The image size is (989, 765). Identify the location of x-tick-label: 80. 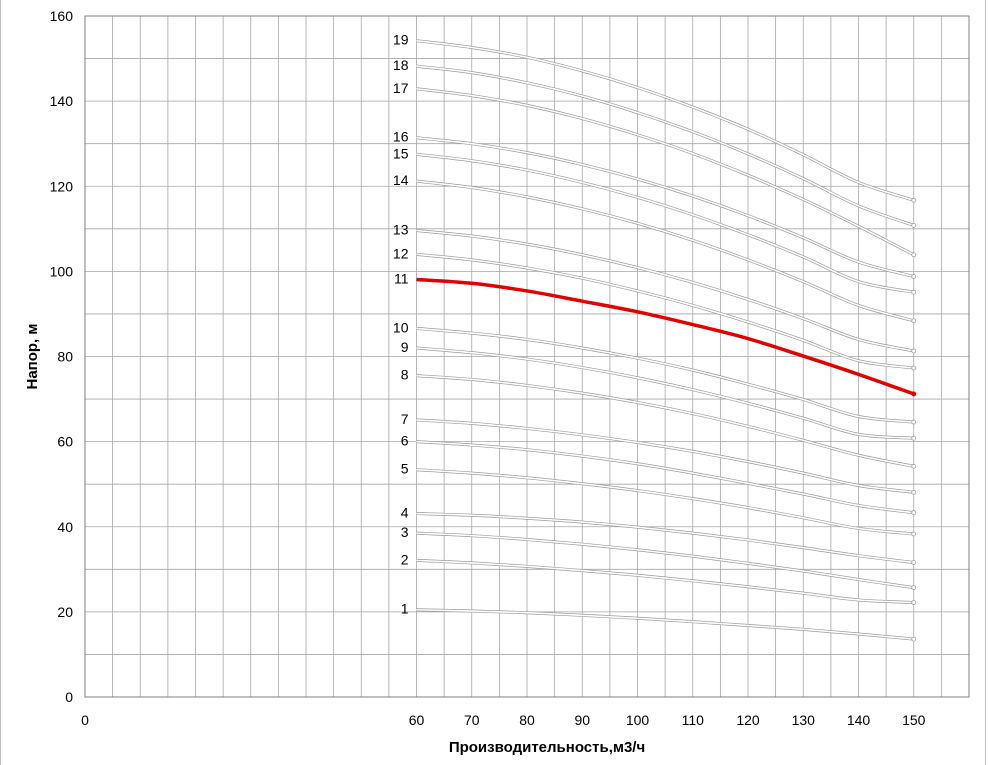
(527, 720).